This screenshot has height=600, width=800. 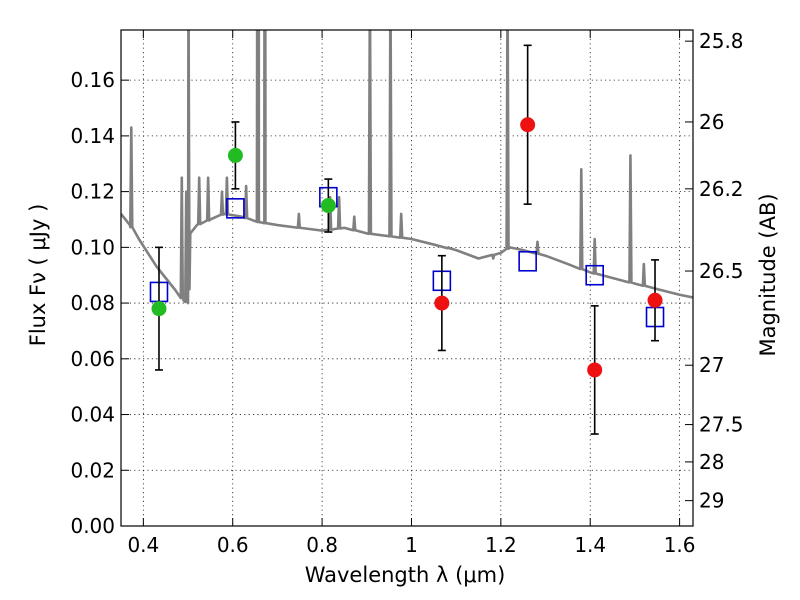 I want to click on y2-tick-label: 26.5, so click(x=721, y=271).